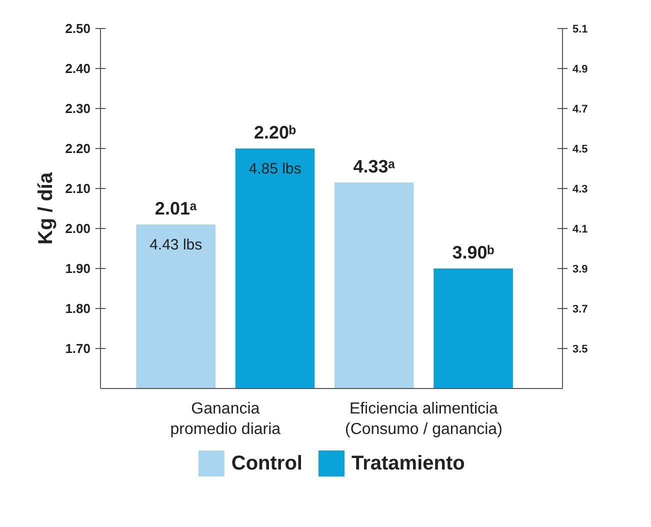 The image size is (651, 527). I want to click on y-tick-label: 2.30, so click(78, 108).